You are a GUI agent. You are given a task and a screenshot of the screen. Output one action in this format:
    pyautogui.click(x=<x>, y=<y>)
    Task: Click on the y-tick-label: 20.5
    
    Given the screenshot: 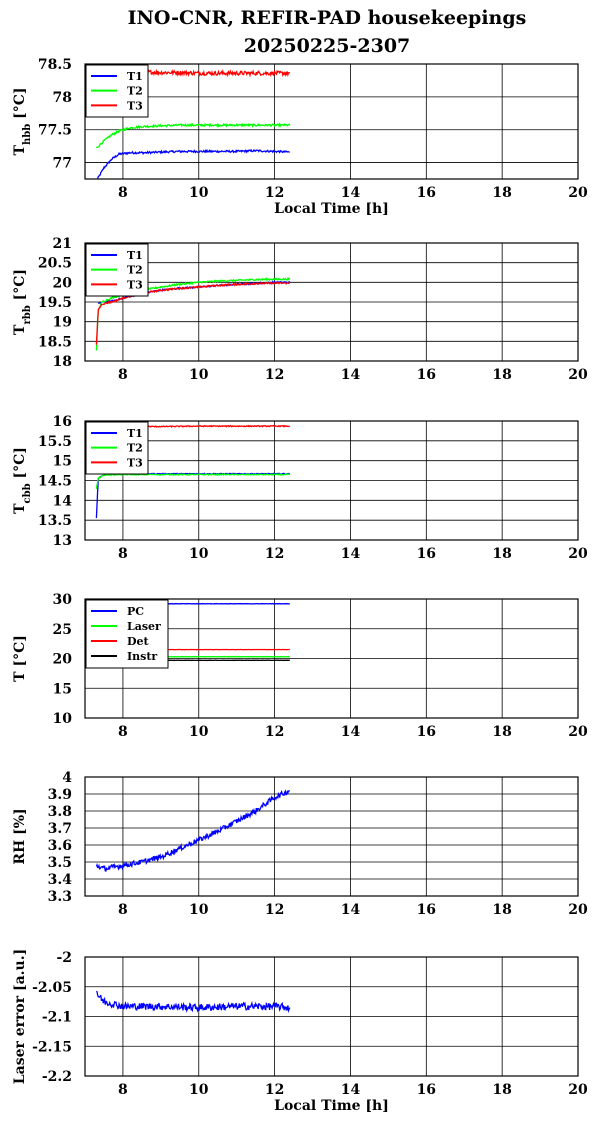 What is the action you would take?
    pyautogui.click(x=55, y=264)
    